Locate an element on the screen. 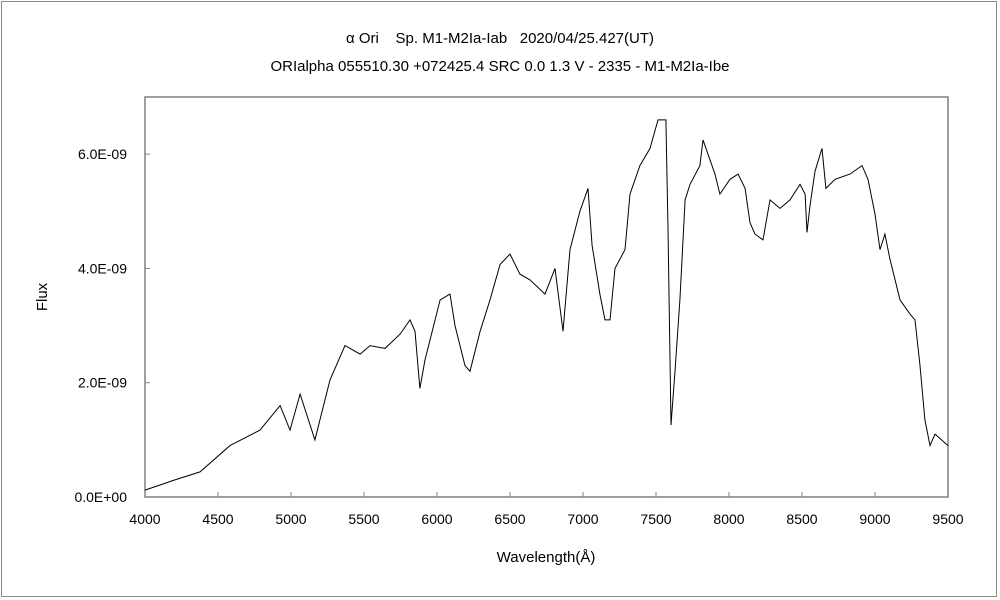 This screenshot has height=600, width=1000. y-tick-label: 4.0E-09 is located at coordinates (102, 268).